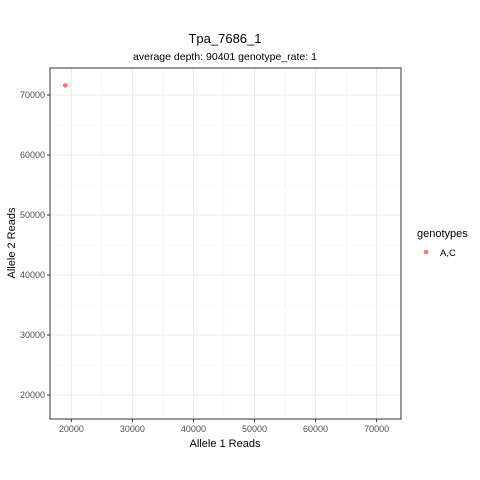 This screenshot has width=480, height=480. I want to click on legend-key-a-c, so click(426, 252).